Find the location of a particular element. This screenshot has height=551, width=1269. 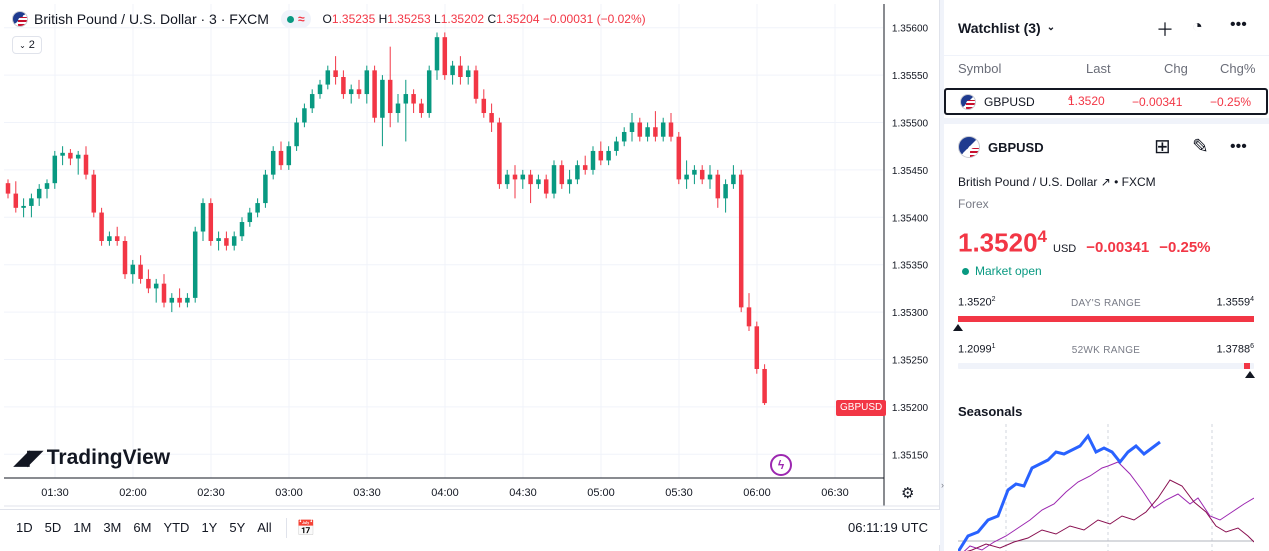

x-tick-label: 06:00 is located at coordinates (757, 493).